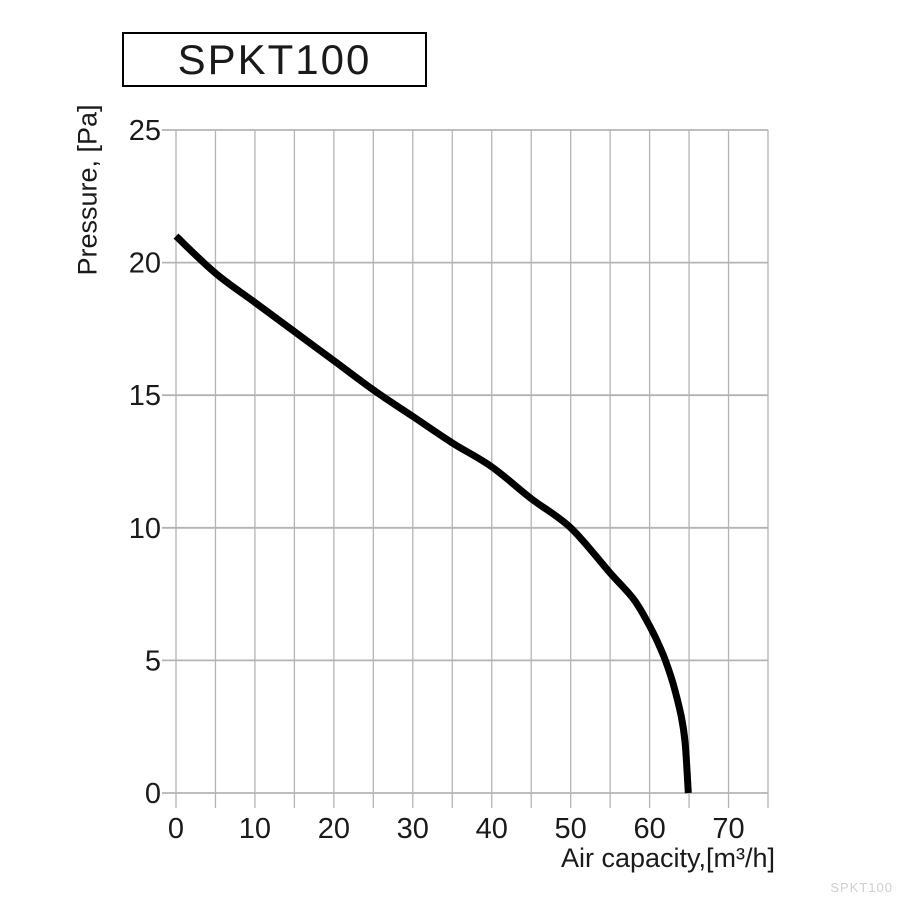  Describe the element at coordinates (153, 661) in the screenshot. I see `y-tick-label: 5` at that location.